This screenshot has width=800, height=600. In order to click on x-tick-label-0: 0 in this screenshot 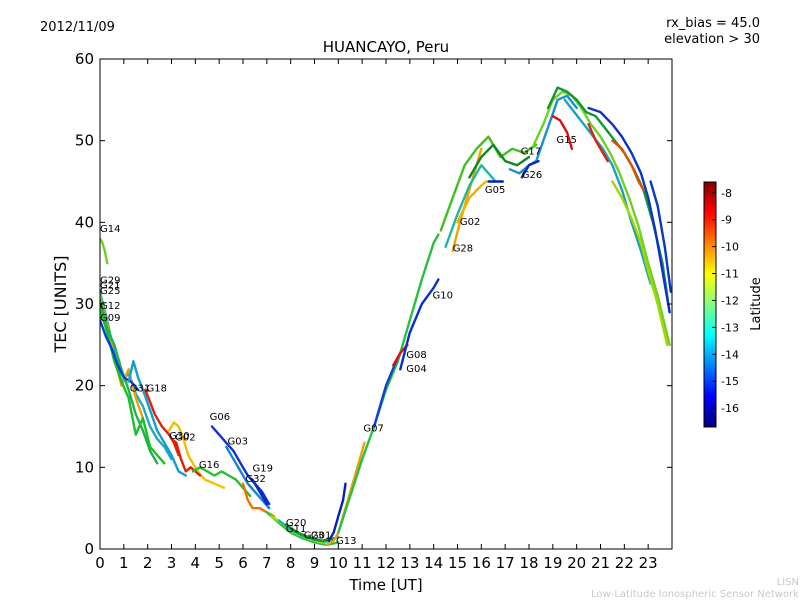, I will do `click(100, 563)`.